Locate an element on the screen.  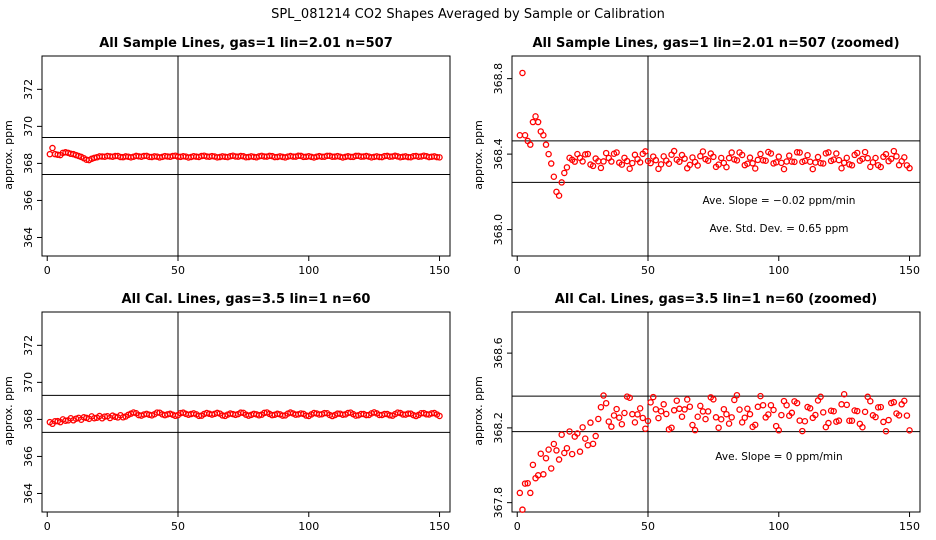
y-tick-label: 368.2 is located at coordinates (498, 428).